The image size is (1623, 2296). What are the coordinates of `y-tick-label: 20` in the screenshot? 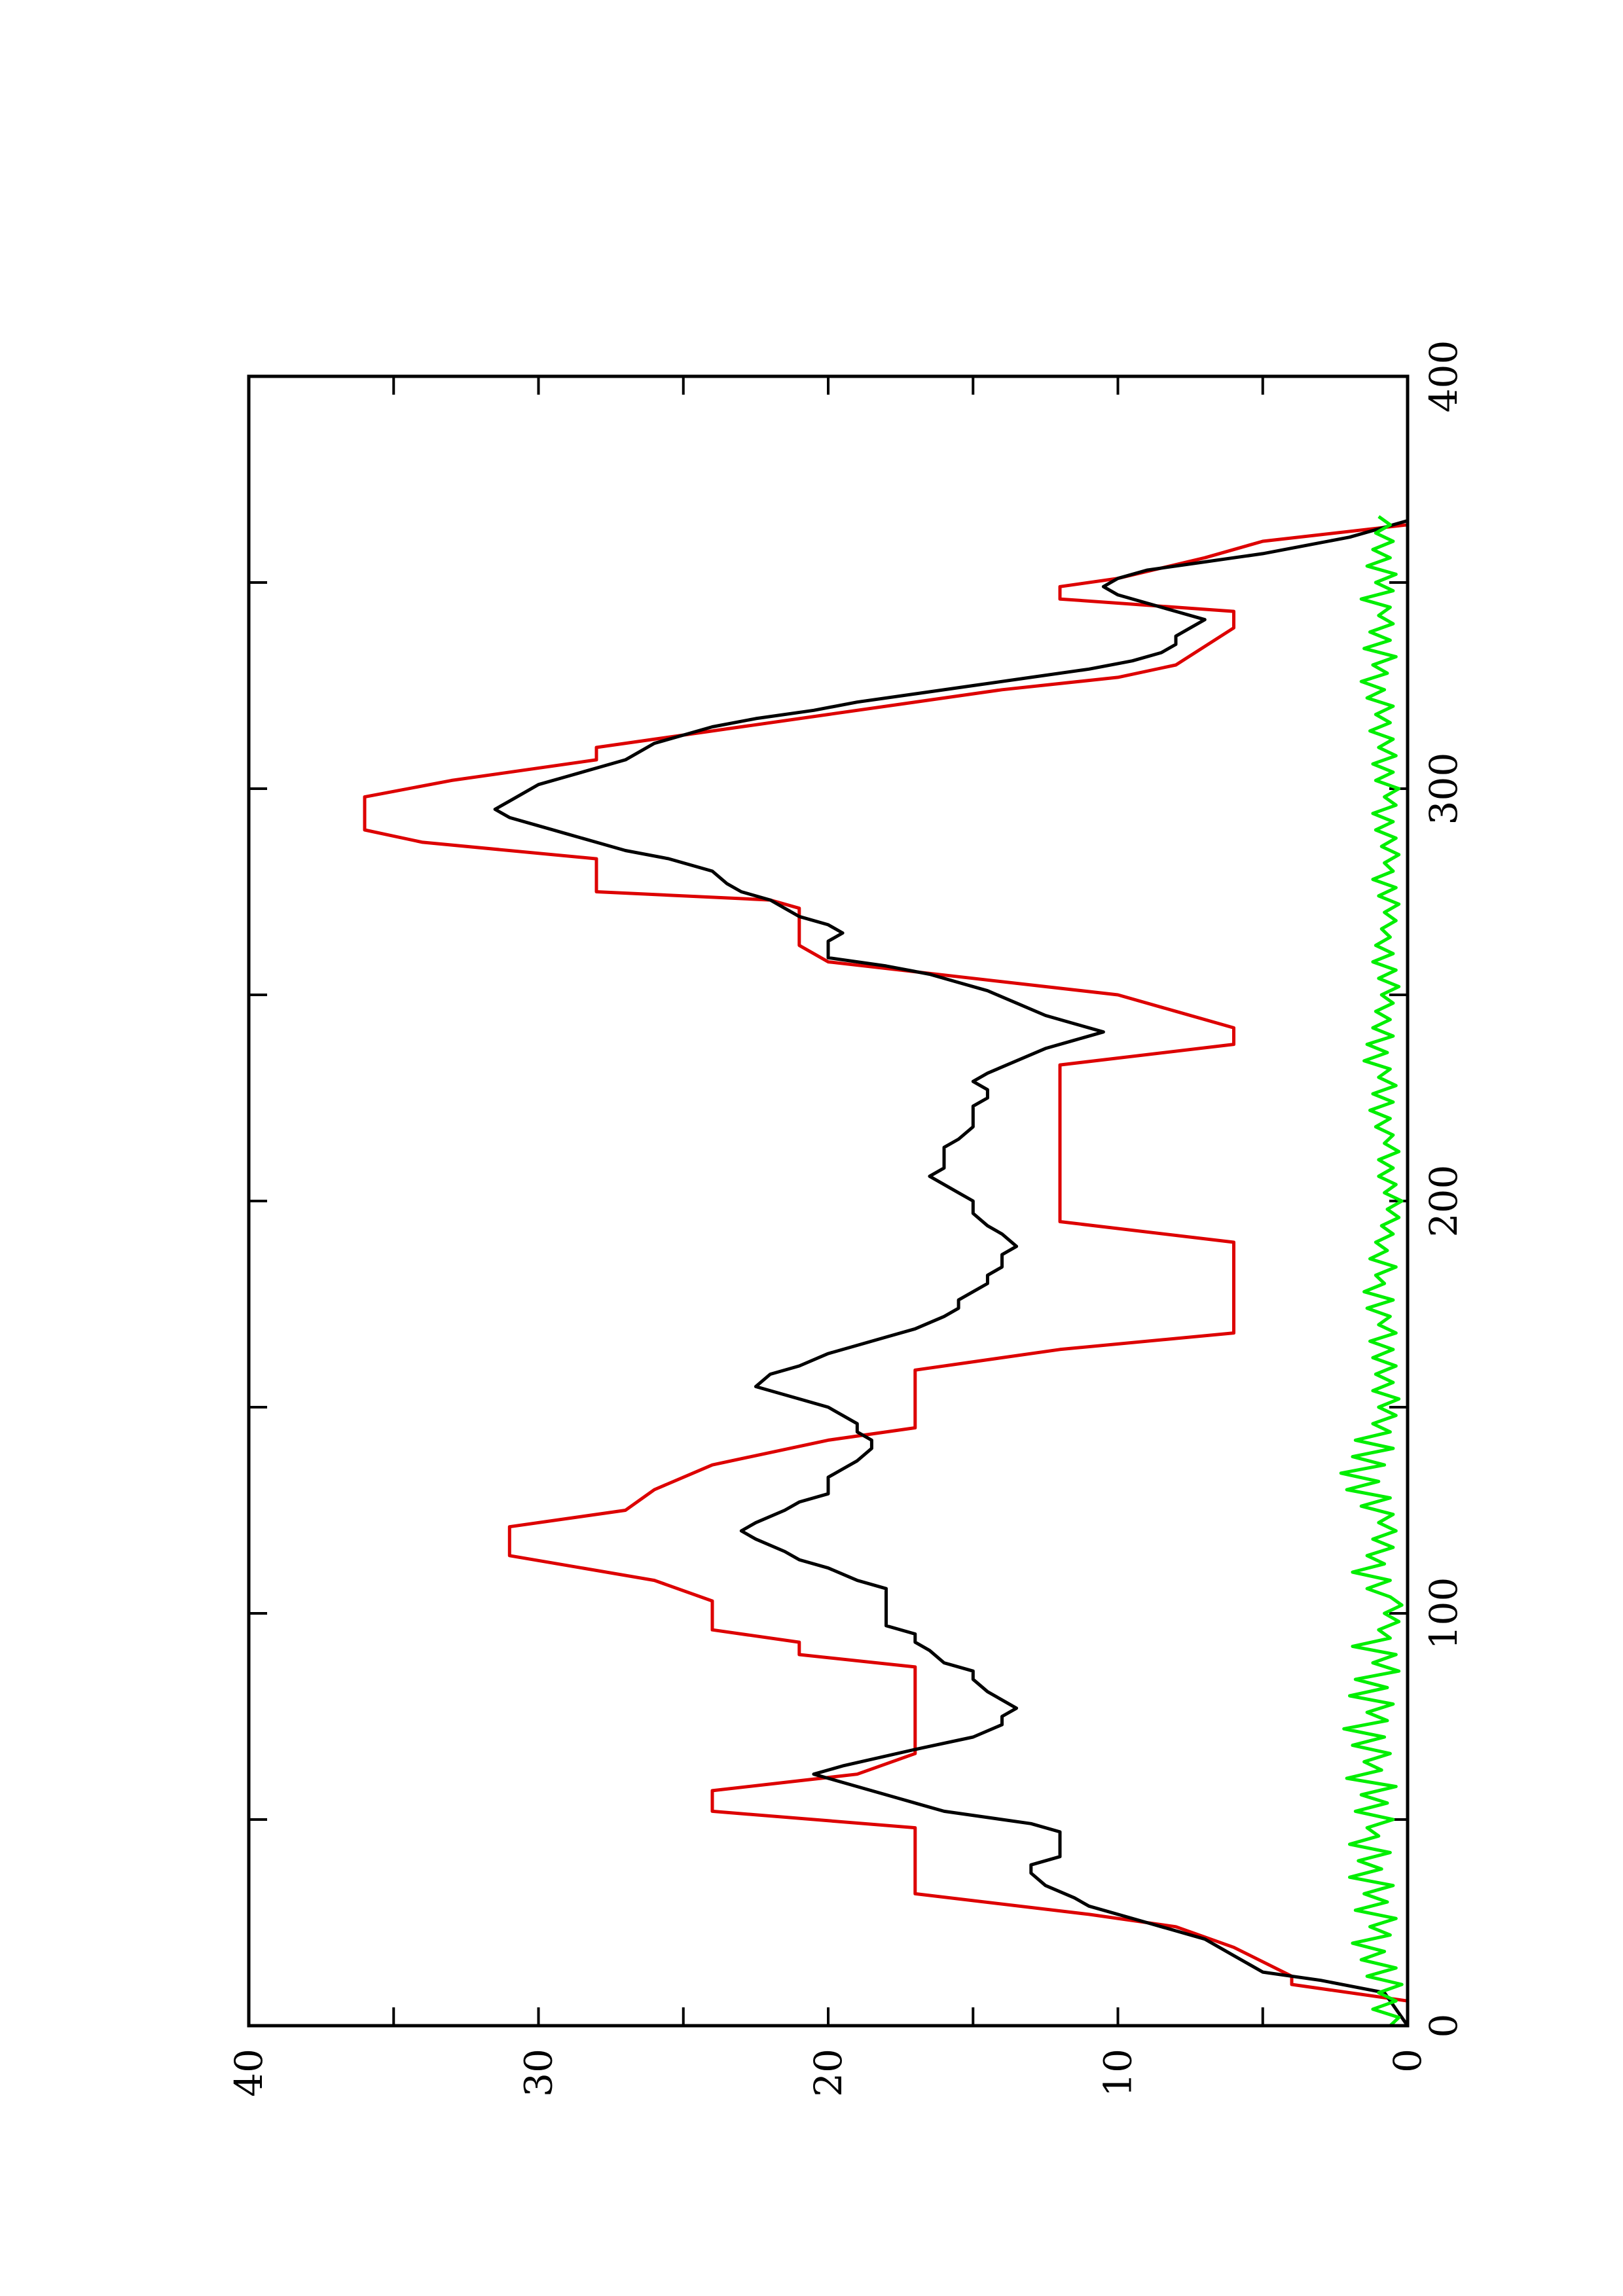 It's located at (828, 2073).